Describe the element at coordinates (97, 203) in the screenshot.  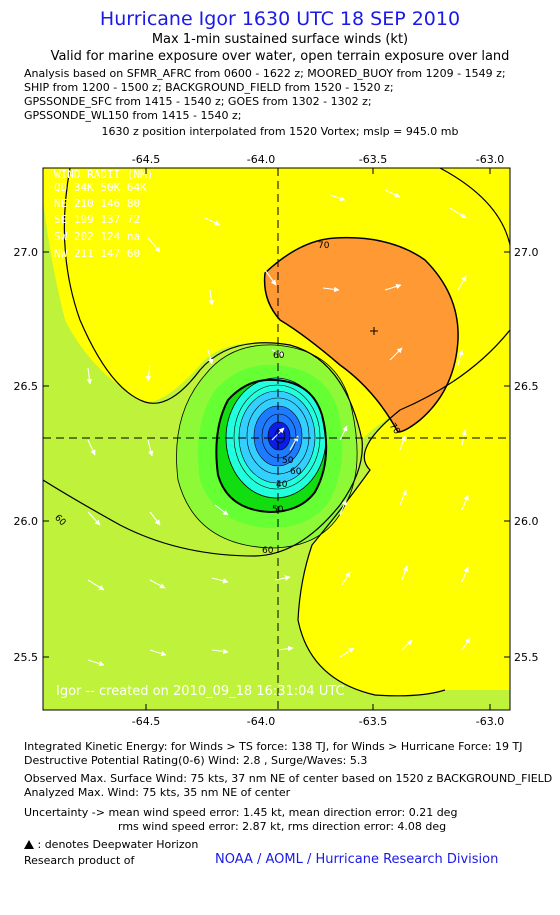
I see `wind-radii-line: NE 210 146 80` at that location.